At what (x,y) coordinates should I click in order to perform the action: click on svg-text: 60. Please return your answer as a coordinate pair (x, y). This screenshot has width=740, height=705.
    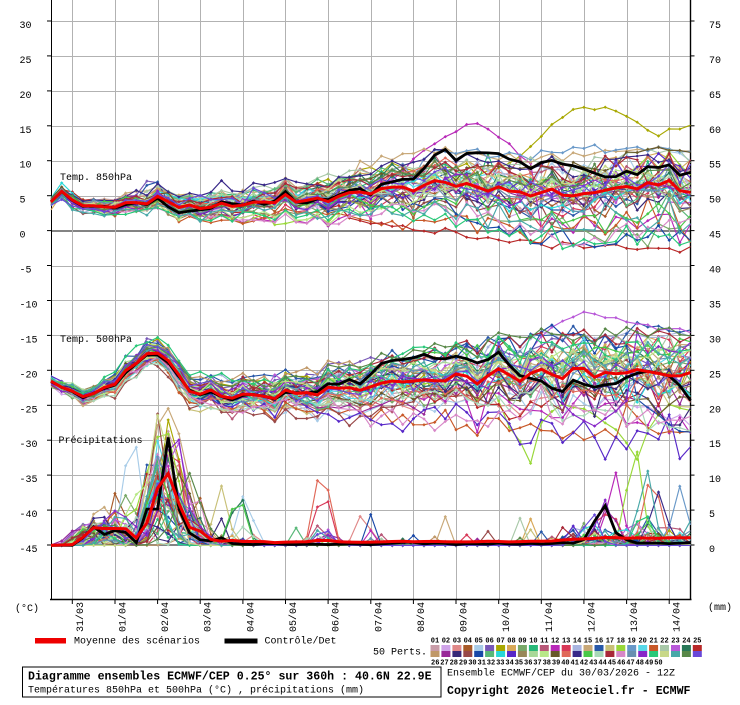
    Looking at the image, I should click on (715, 131).